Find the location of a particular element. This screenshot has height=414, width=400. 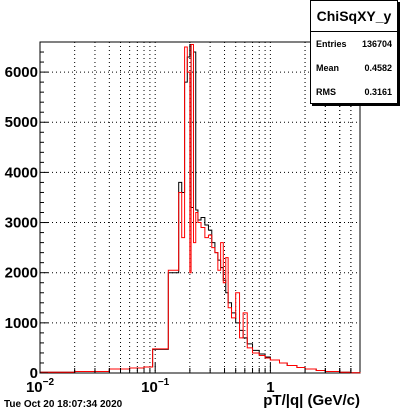

y-tick-label: 5000 is located at coordinates (21, 122).